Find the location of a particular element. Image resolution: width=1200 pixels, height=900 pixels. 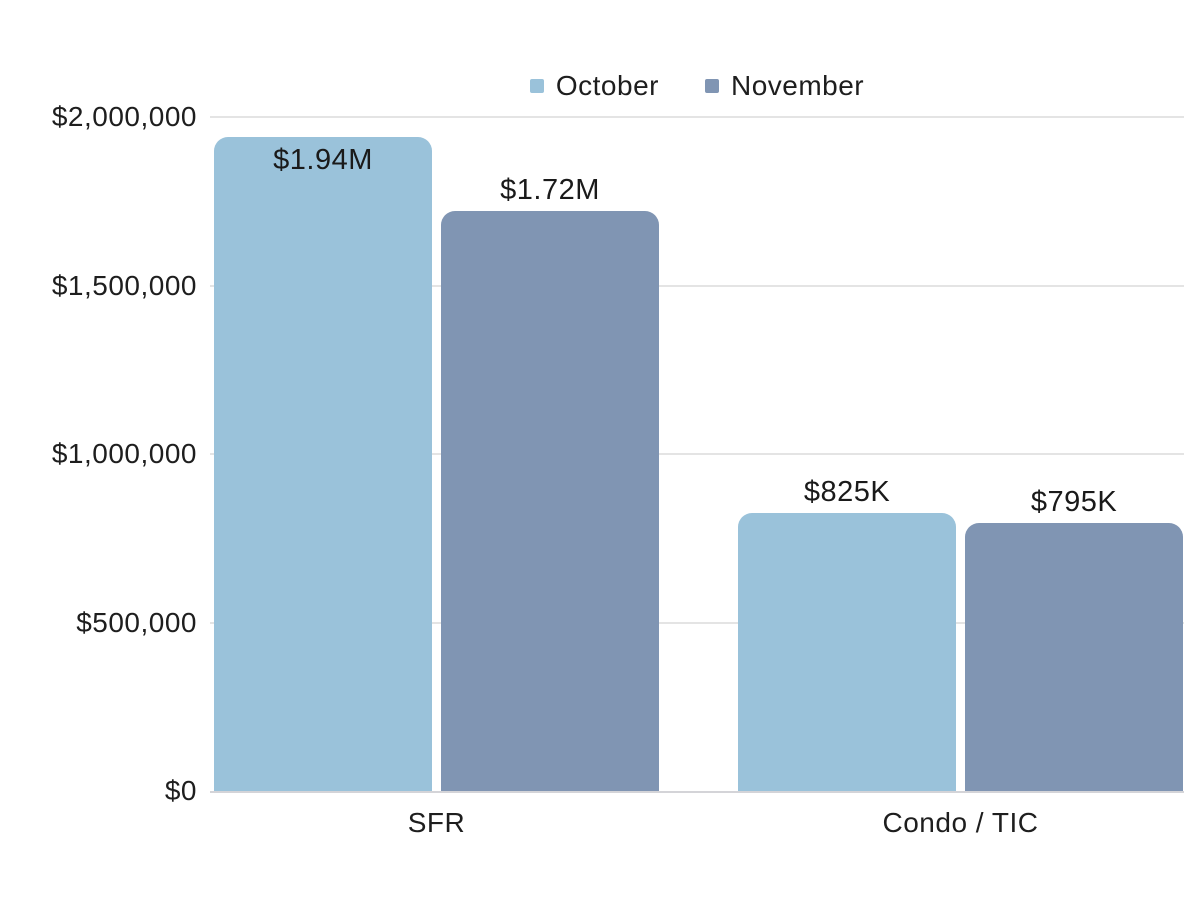

legend-item-october: October is located at coordinates (594, 86).